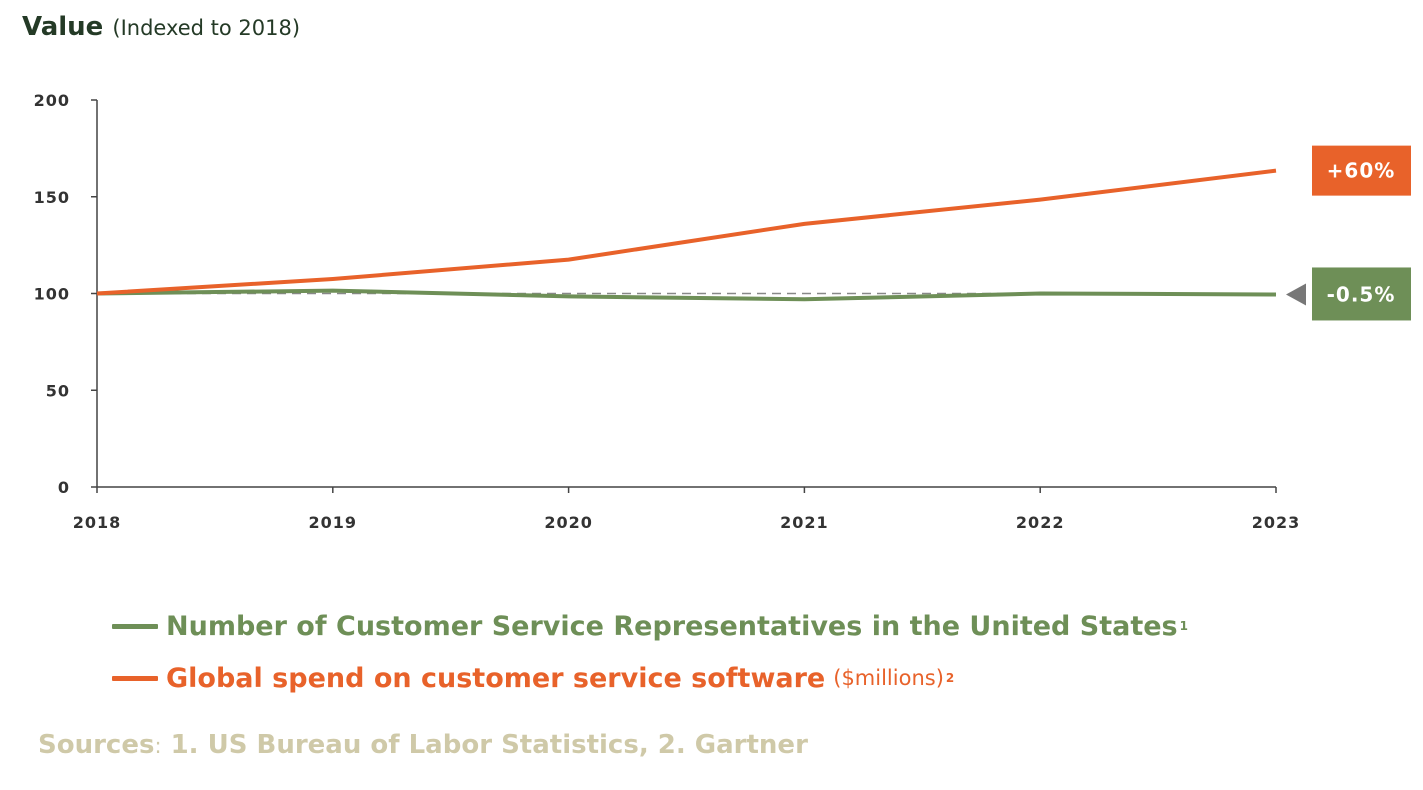  What do you see at coordinates (135, 626) in the screenshot?
I see `legend-swatch-green` at bounding box center [135, 626].